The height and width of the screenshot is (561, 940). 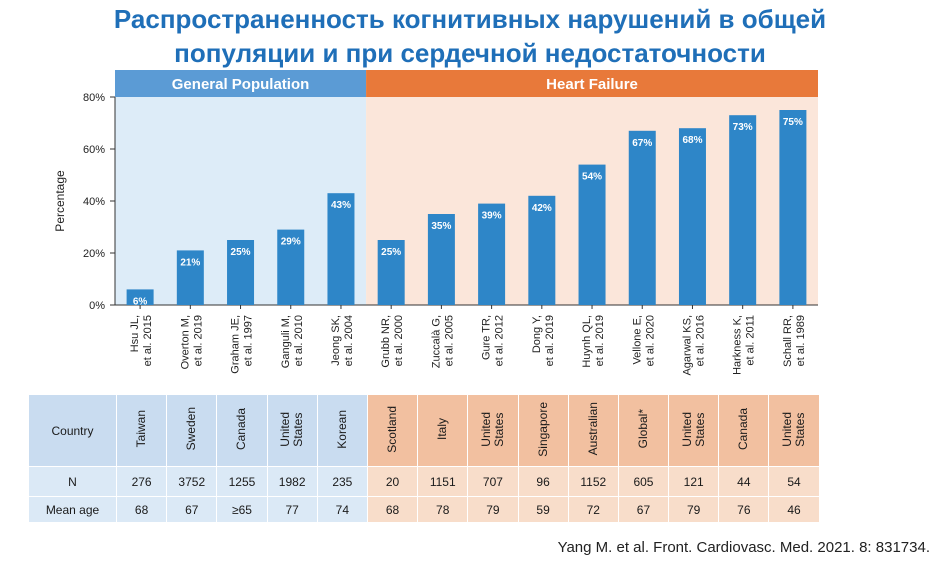 I want to click on group-header-label: Heart Failure, so click(x=592, y=84).